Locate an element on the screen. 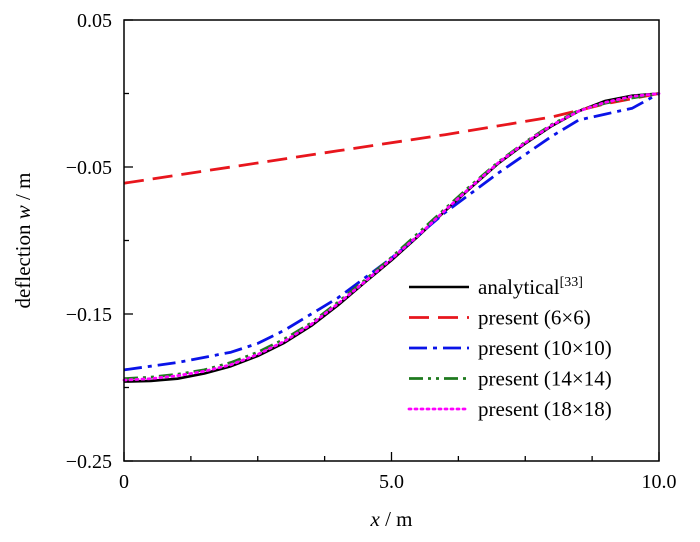 This screenshot has height=542, width=700. legend-label-2: present (10×10) is located at coordinates (545, 348).